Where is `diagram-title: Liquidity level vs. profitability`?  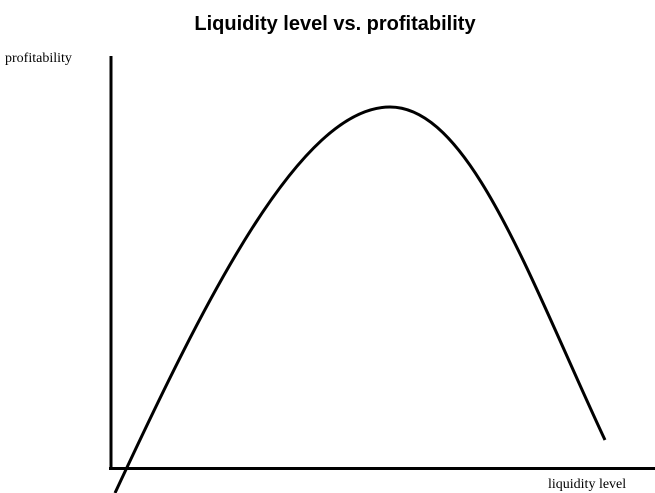 diagram-title: Liquidity level vs. profitability is located at coordinates (335, 24).